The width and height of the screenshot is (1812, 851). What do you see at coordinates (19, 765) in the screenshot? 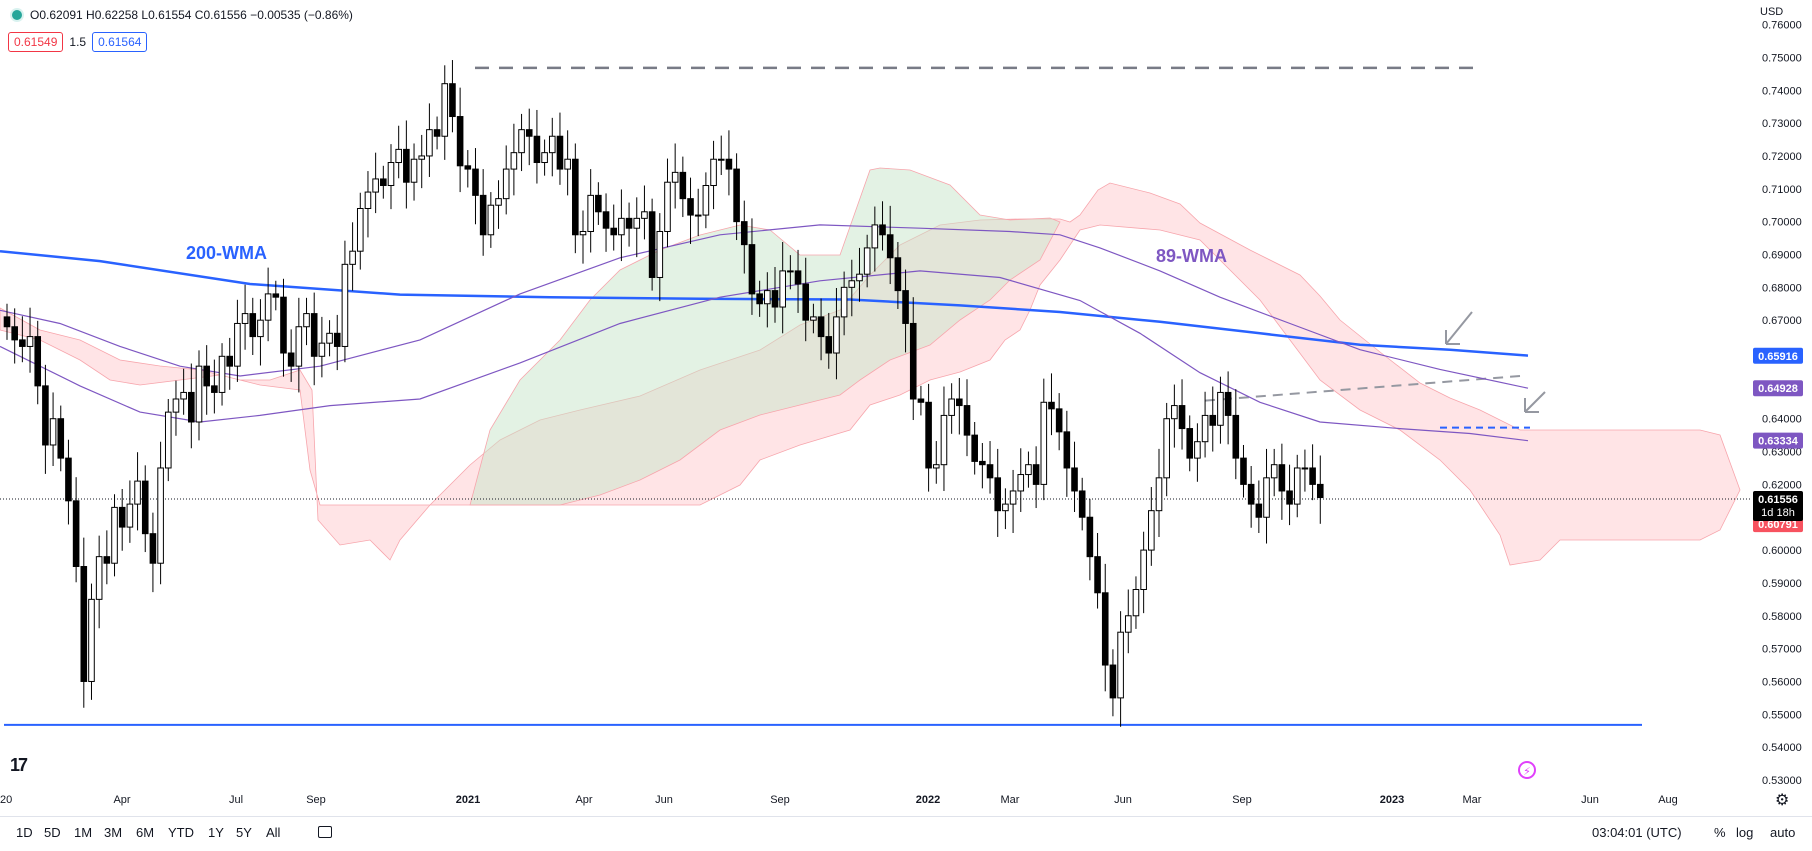
I see `tradingview-logo-icon: 17` at bounding box center [19, 765].